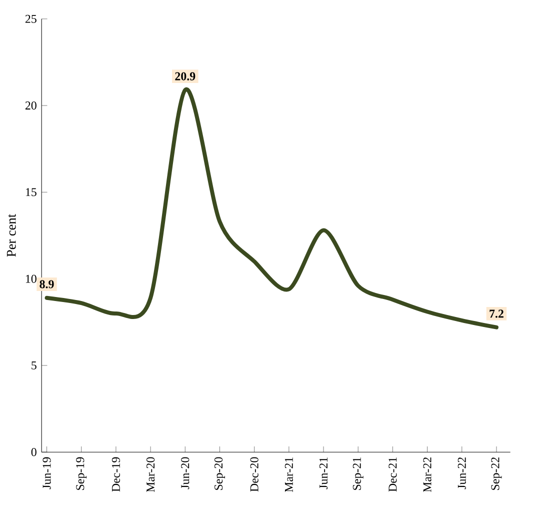 The height and width of the screenshot is (525, 533). Describe the element at coordinates (30, 105) in the screenshot. I see `y-tick-label: 20` at that location.